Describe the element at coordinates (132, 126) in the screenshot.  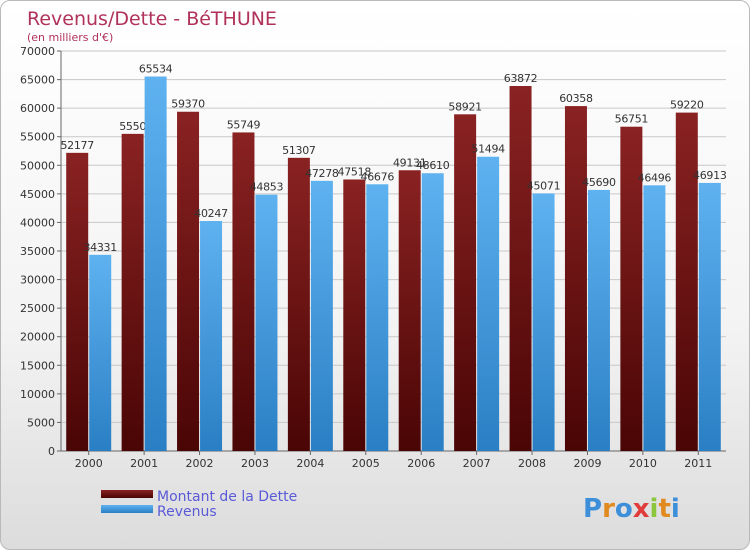
I see `data-label-debt: 5550` at that location.